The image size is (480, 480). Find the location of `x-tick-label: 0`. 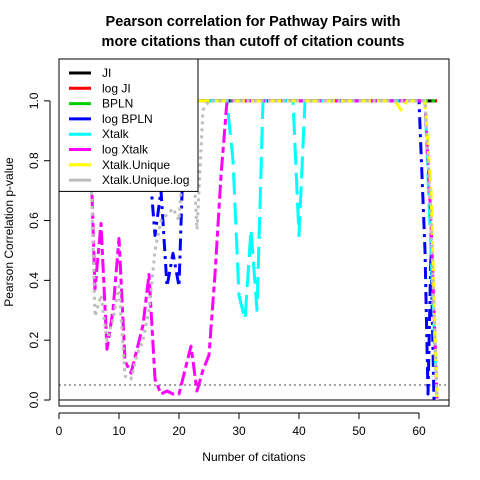

x-tick-label: 0 is located at coordinates (59, 431).